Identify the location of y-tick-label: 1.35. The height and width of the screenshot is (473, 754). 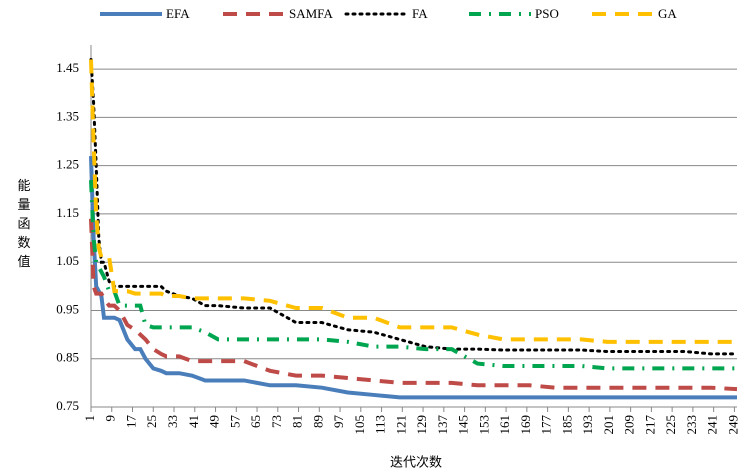
(67, 115).